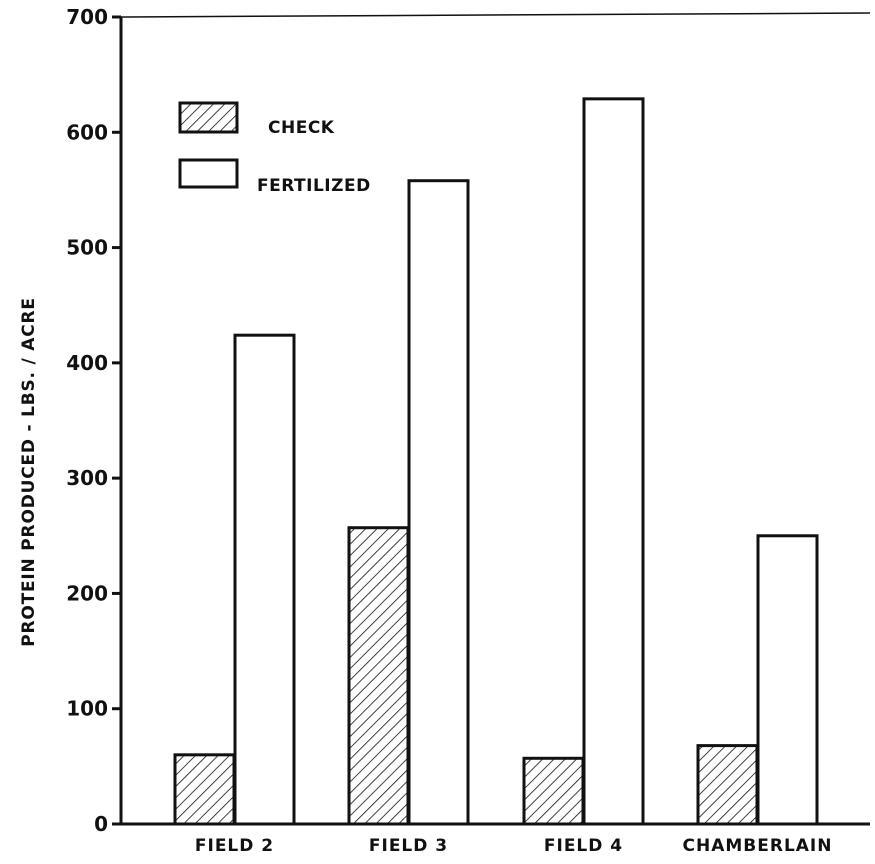  I want to click on y-tick-label: 100, so click(87, 709).